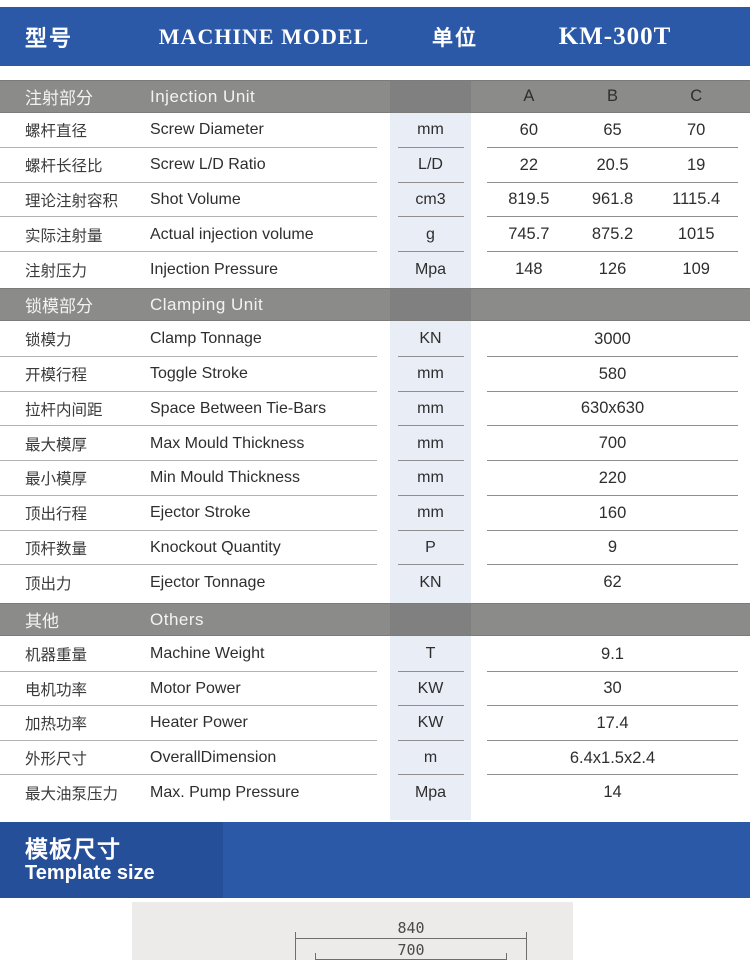 This screenshot has height=960, width=750. Describe the element at coordinates (375, 860) in the screenshot. I see `template-size-banner: 模板尺寸 Template size` at that location.